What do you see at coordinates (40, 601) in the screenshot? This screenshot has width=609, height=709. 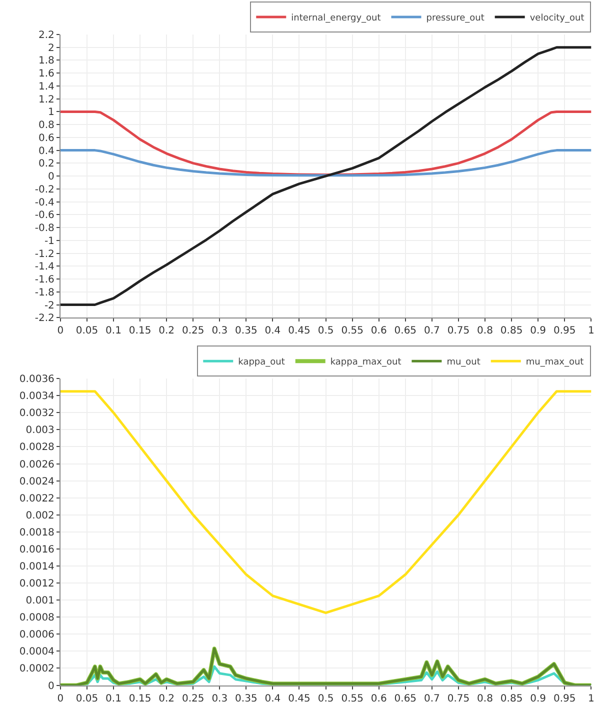 I see `y-tick-label: 0.001` at bounding box center [40, 601].